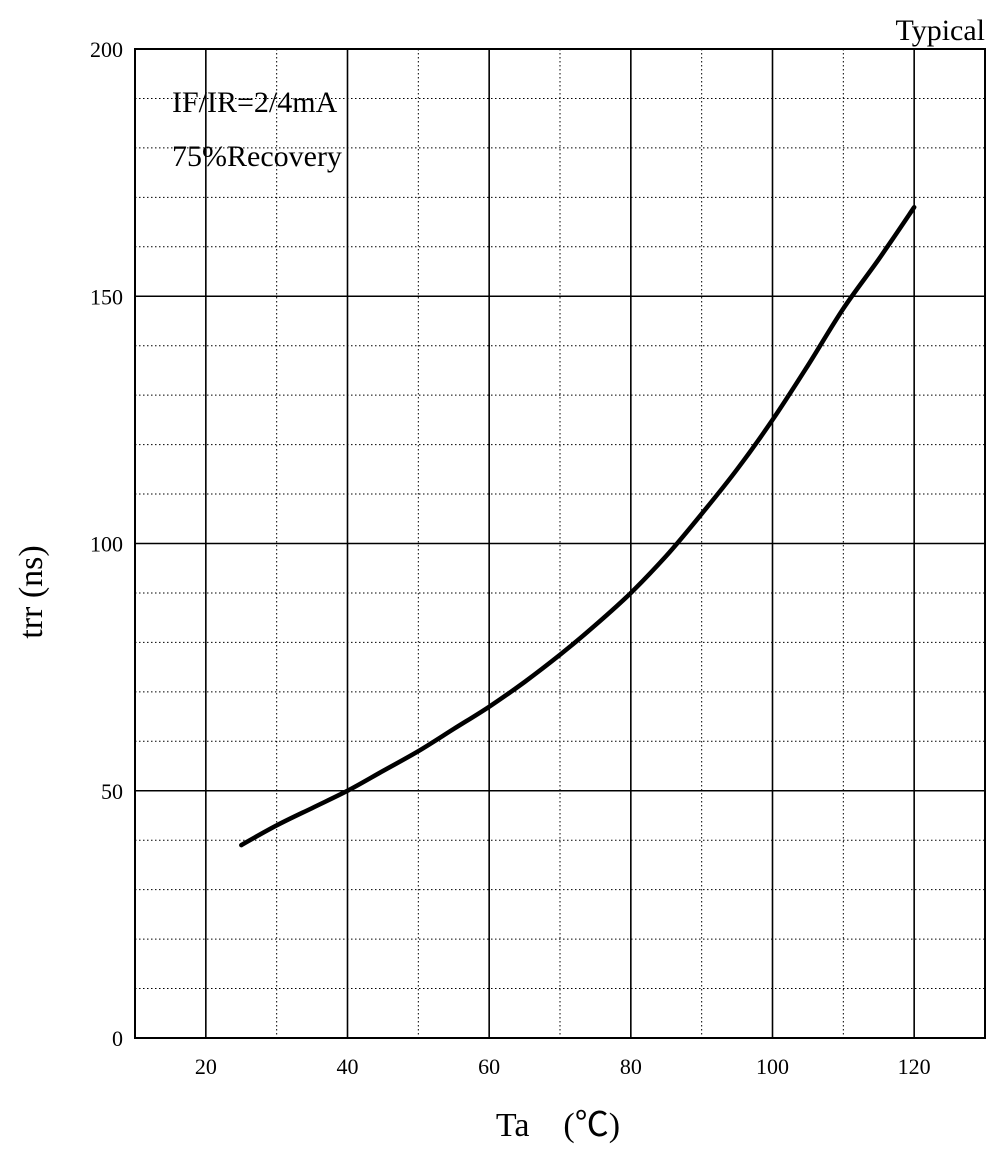 The image size is (992, 1151). What do you see at coordinates (558, 1125) in the screenshot?
I see `x-axis-title: Ta (℃)` at bounding box center [558, 1125].